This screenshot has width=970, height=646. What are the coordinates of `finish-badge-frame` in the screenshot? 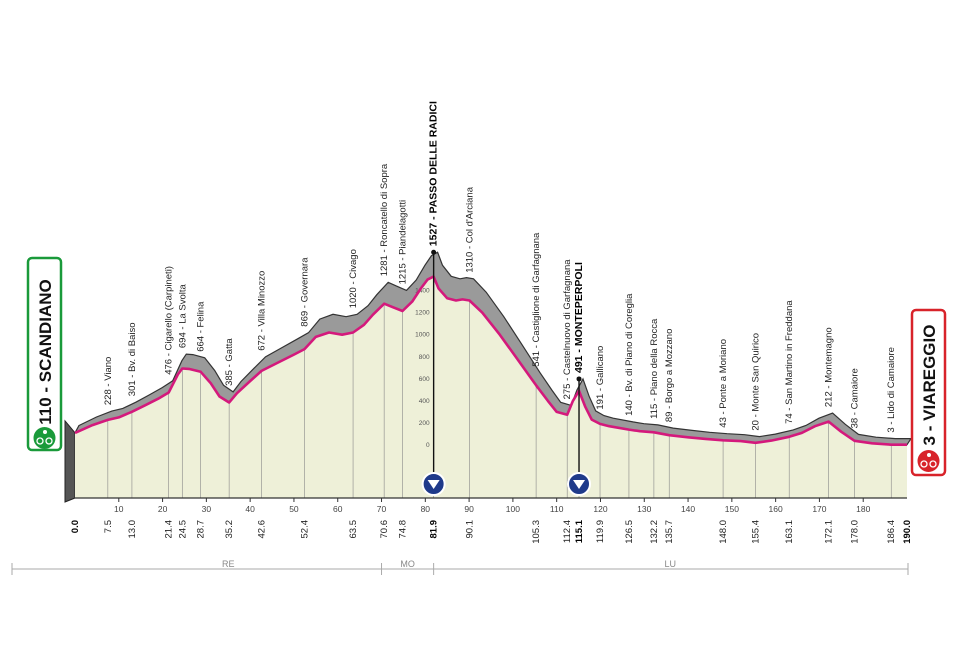 It's located at (928, 392).